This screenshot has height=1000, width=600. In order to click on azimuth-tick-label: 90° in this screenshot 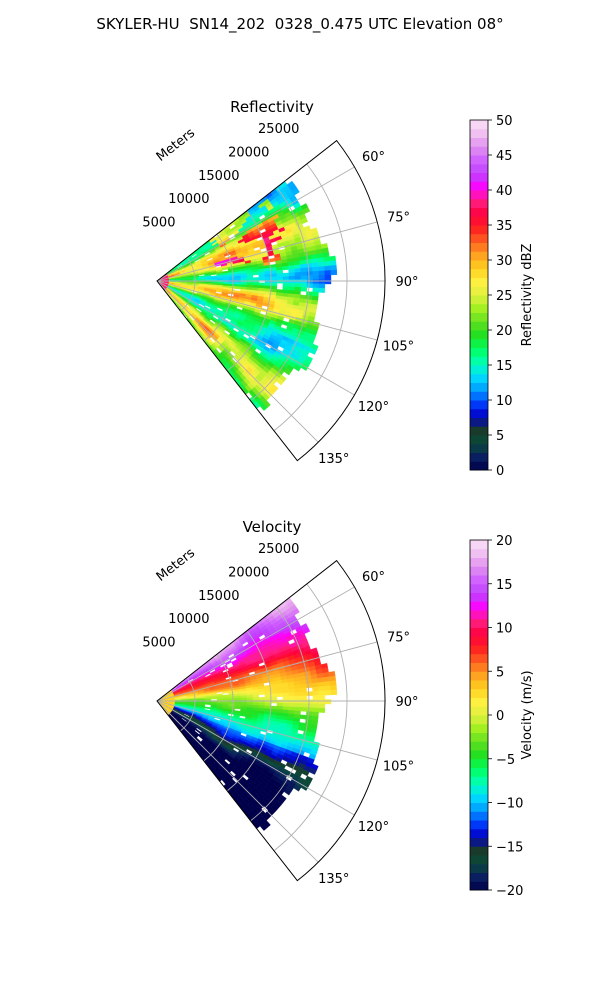, I will do `click(406, 702)`.